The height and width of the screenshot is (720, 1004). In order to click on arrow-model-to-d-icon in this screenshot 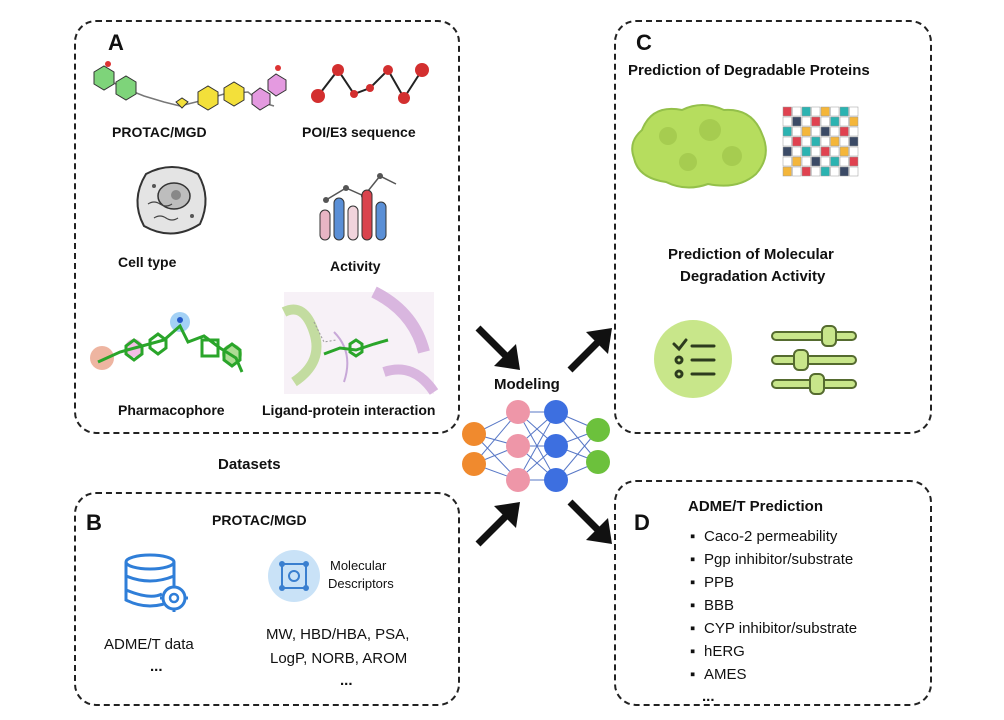, I will do `click(589, 521)`.